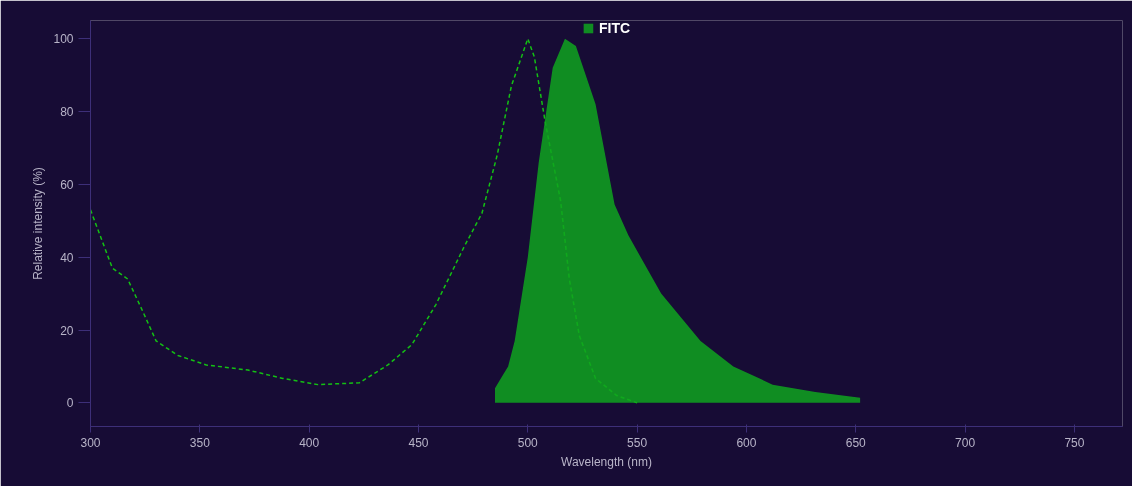  Describe the element at coordinates (67, 112) in the screenshot. I see `y-tick-label: 80` at that location.